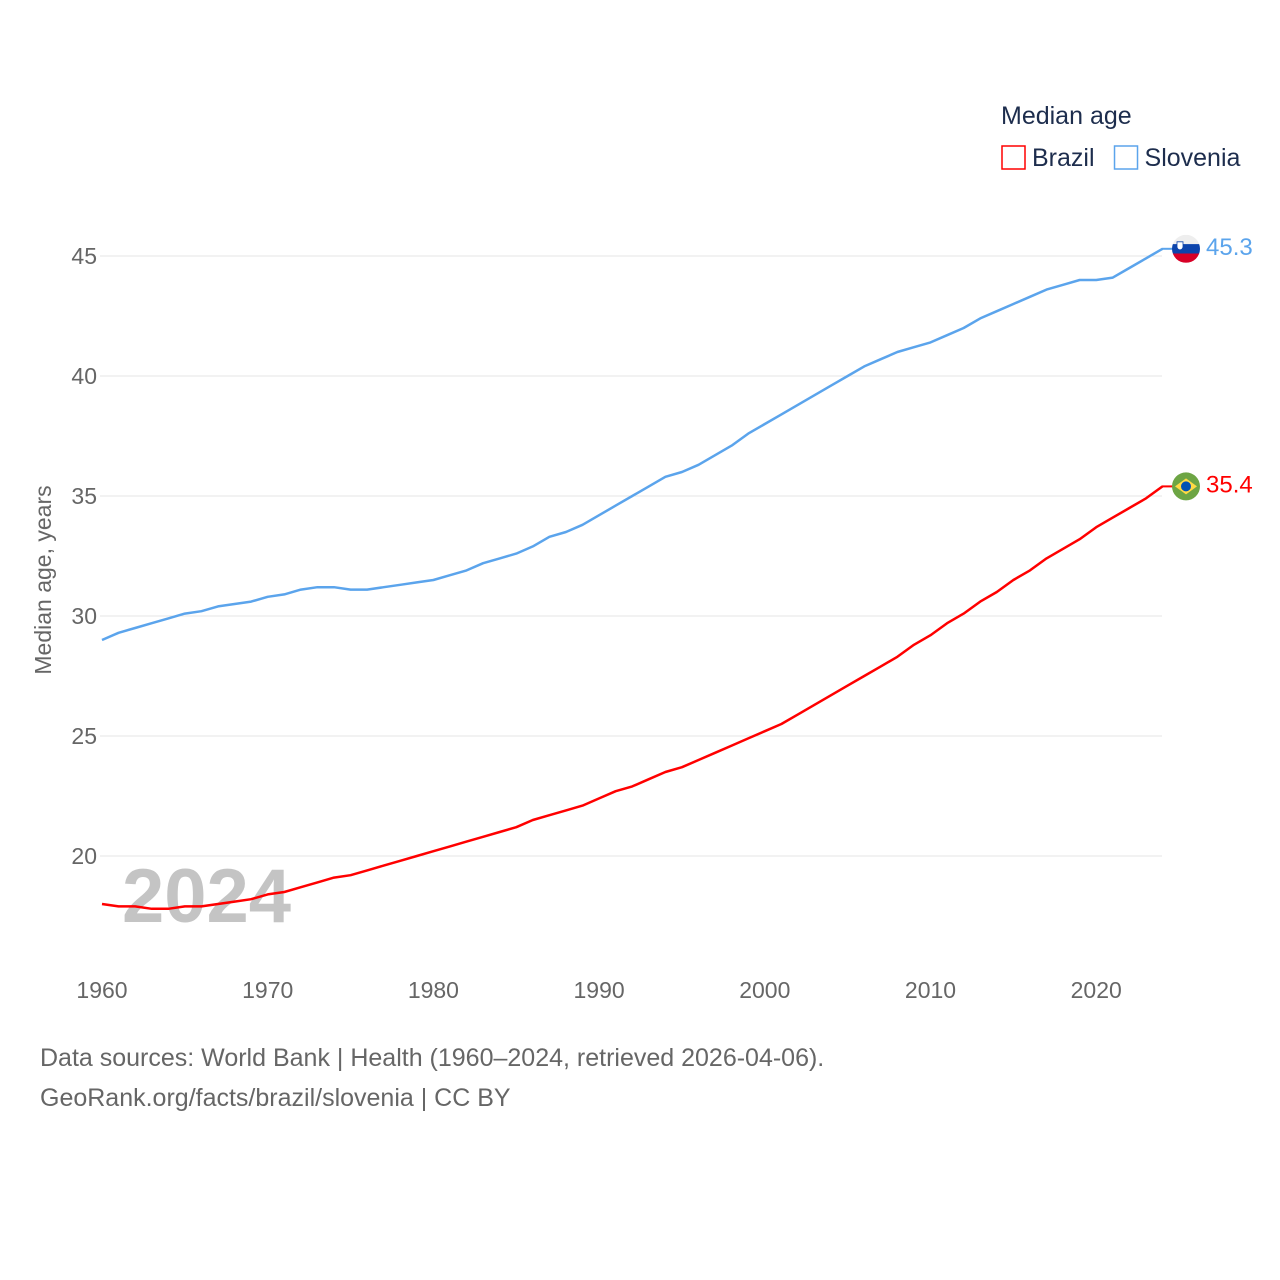 The width and height of the screenshot is (1280, 1280). I want to click on x-tick-label: 2020, so click(1096, 990).